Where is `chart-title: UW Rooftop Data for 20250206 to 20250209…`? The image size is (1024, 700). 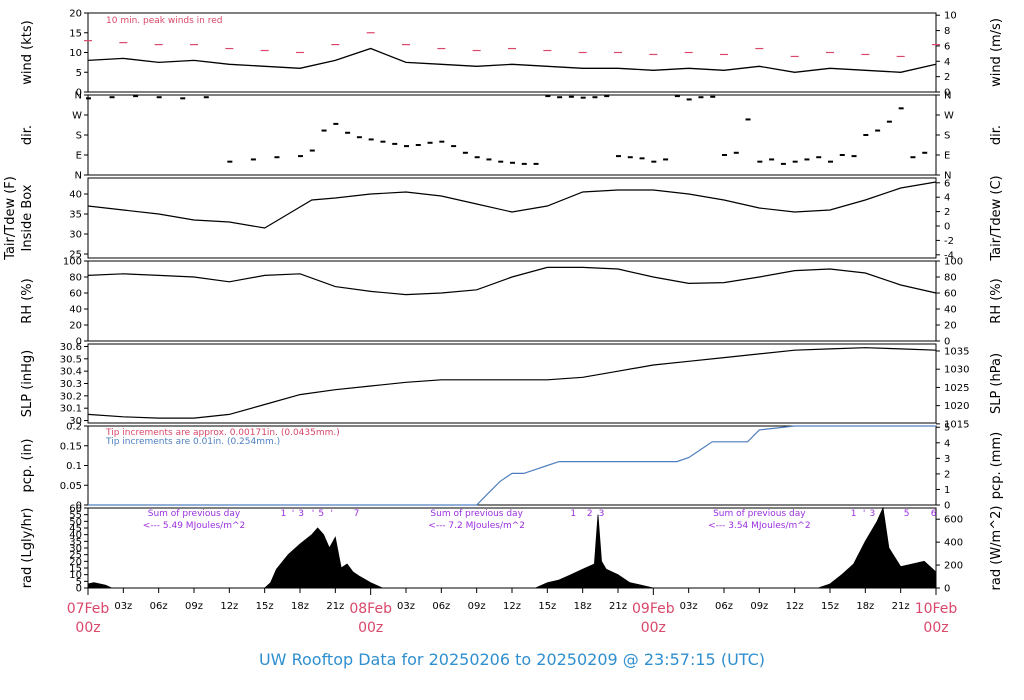 chart-title: UW Rooftop Data for 20250206 to 20250209… is located at coordinates (512, 659).